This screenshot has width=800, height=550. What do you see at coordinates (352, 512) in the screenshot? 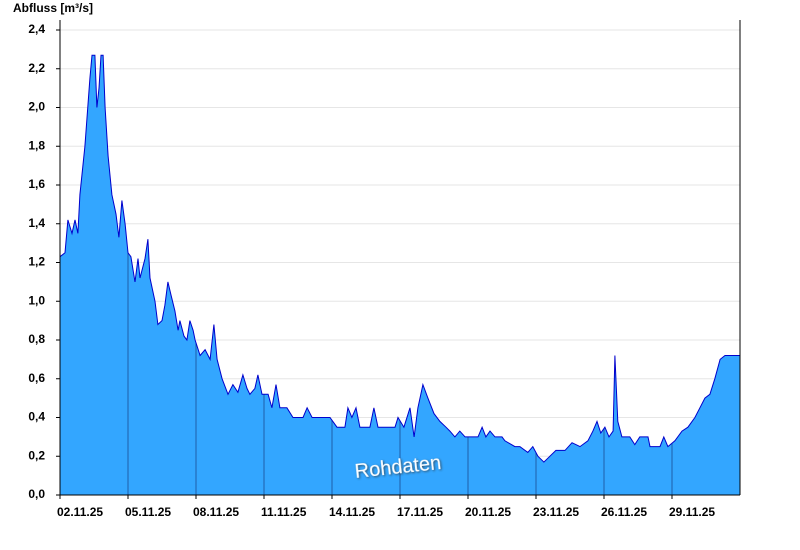
I see `x-tick-label: 14.11.25` at bounding box center [352, 512].